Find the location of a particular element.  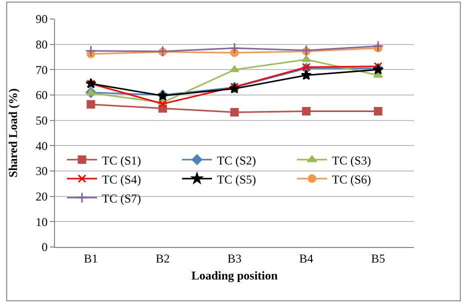

y-tick-label: 70 is located at coordinates (42, 69).